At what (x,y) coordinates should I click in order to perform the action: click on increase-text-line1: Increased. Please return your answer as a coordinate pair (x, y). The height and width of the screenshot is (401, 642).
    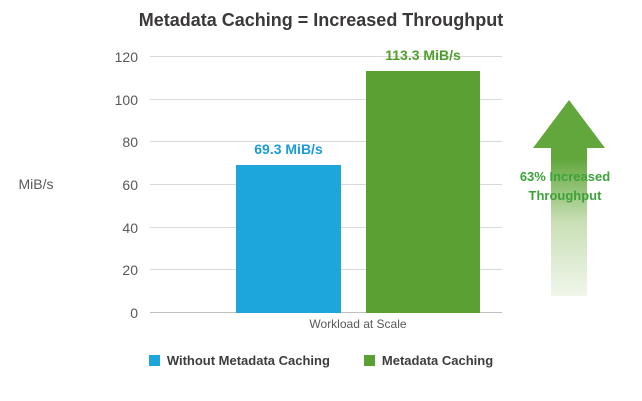
    Looking at the image, I should click on (578, 176).